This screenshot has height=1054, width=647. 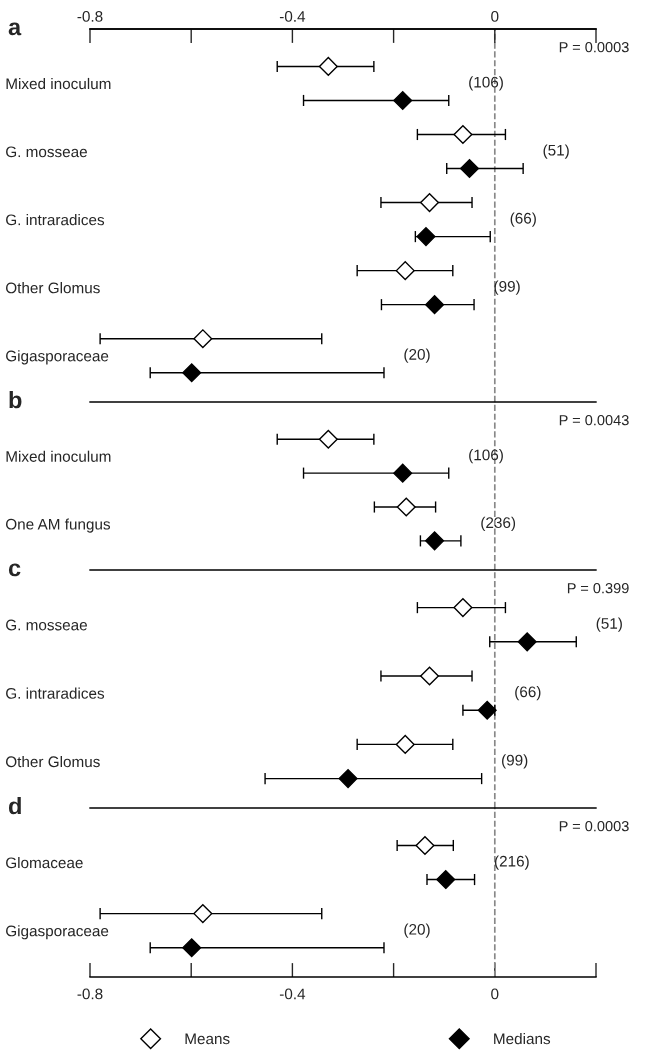 What do you see at coordinates (498, 524) in the screenshot?
I see `annotation: (236)` at bounding box center [498, 524].